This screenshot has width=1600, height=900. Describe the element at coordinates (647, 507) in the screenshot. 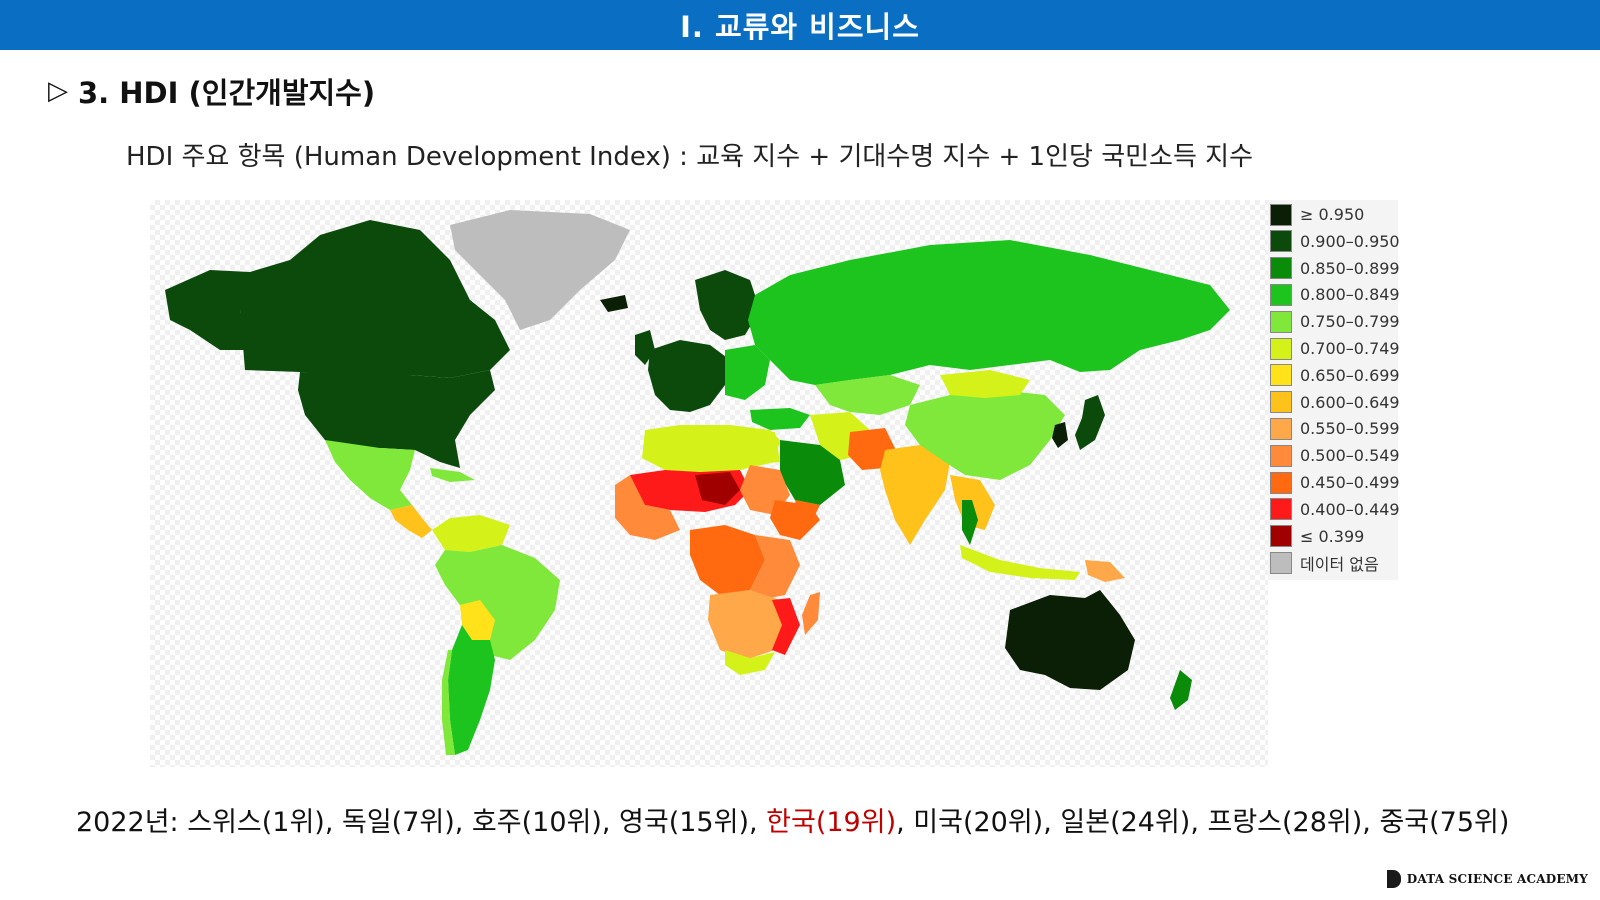

I see `region-west-africa` at that location.